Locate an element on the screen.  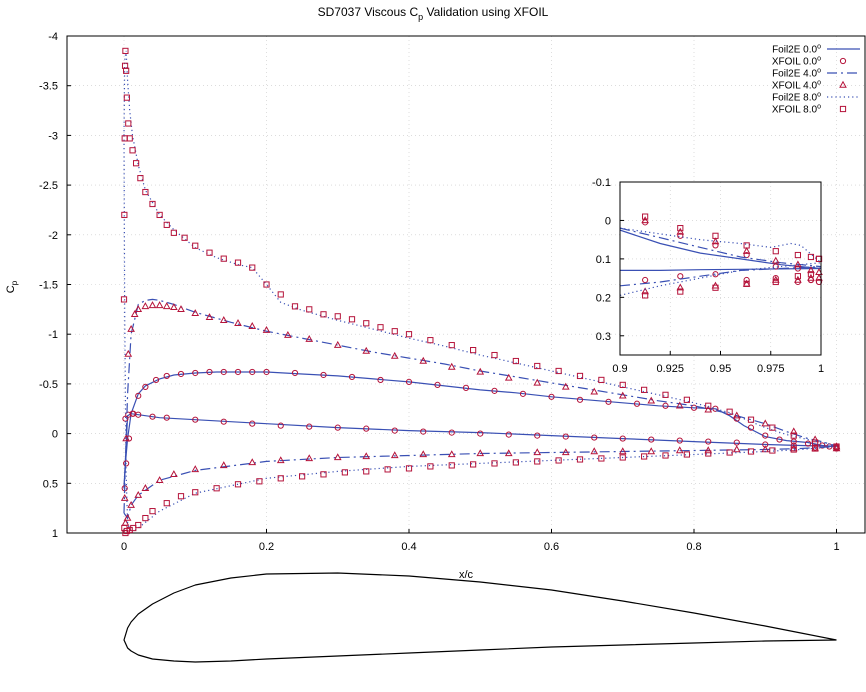
inset-foil2e-0-upper-line is located at coordinates (720, 249).